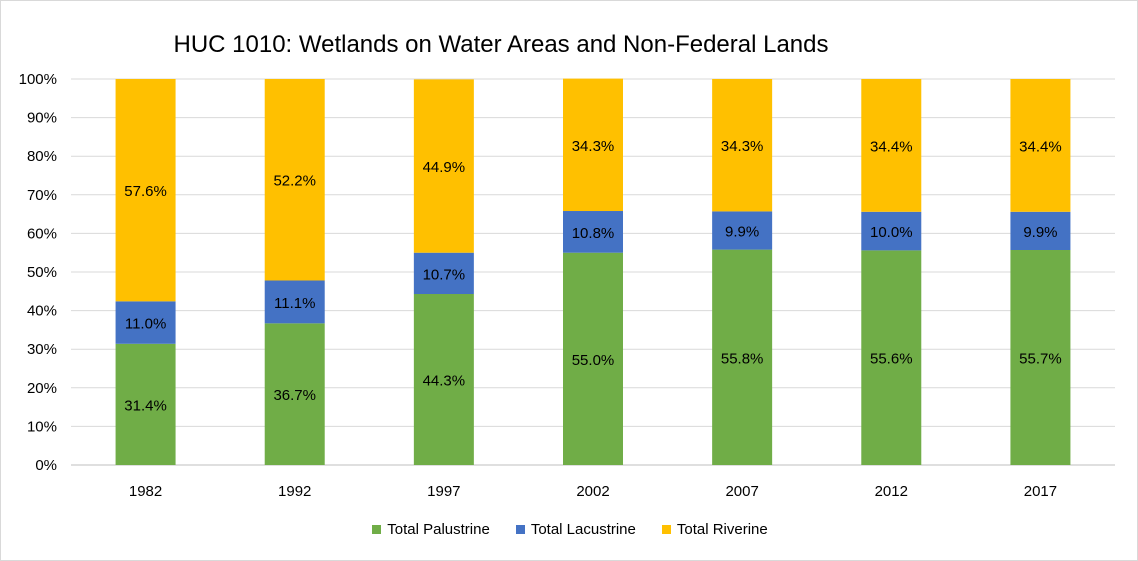 This screenshot has width=1138, height=561. I want to click on y-tick-label: 70%, so click(42, 195).